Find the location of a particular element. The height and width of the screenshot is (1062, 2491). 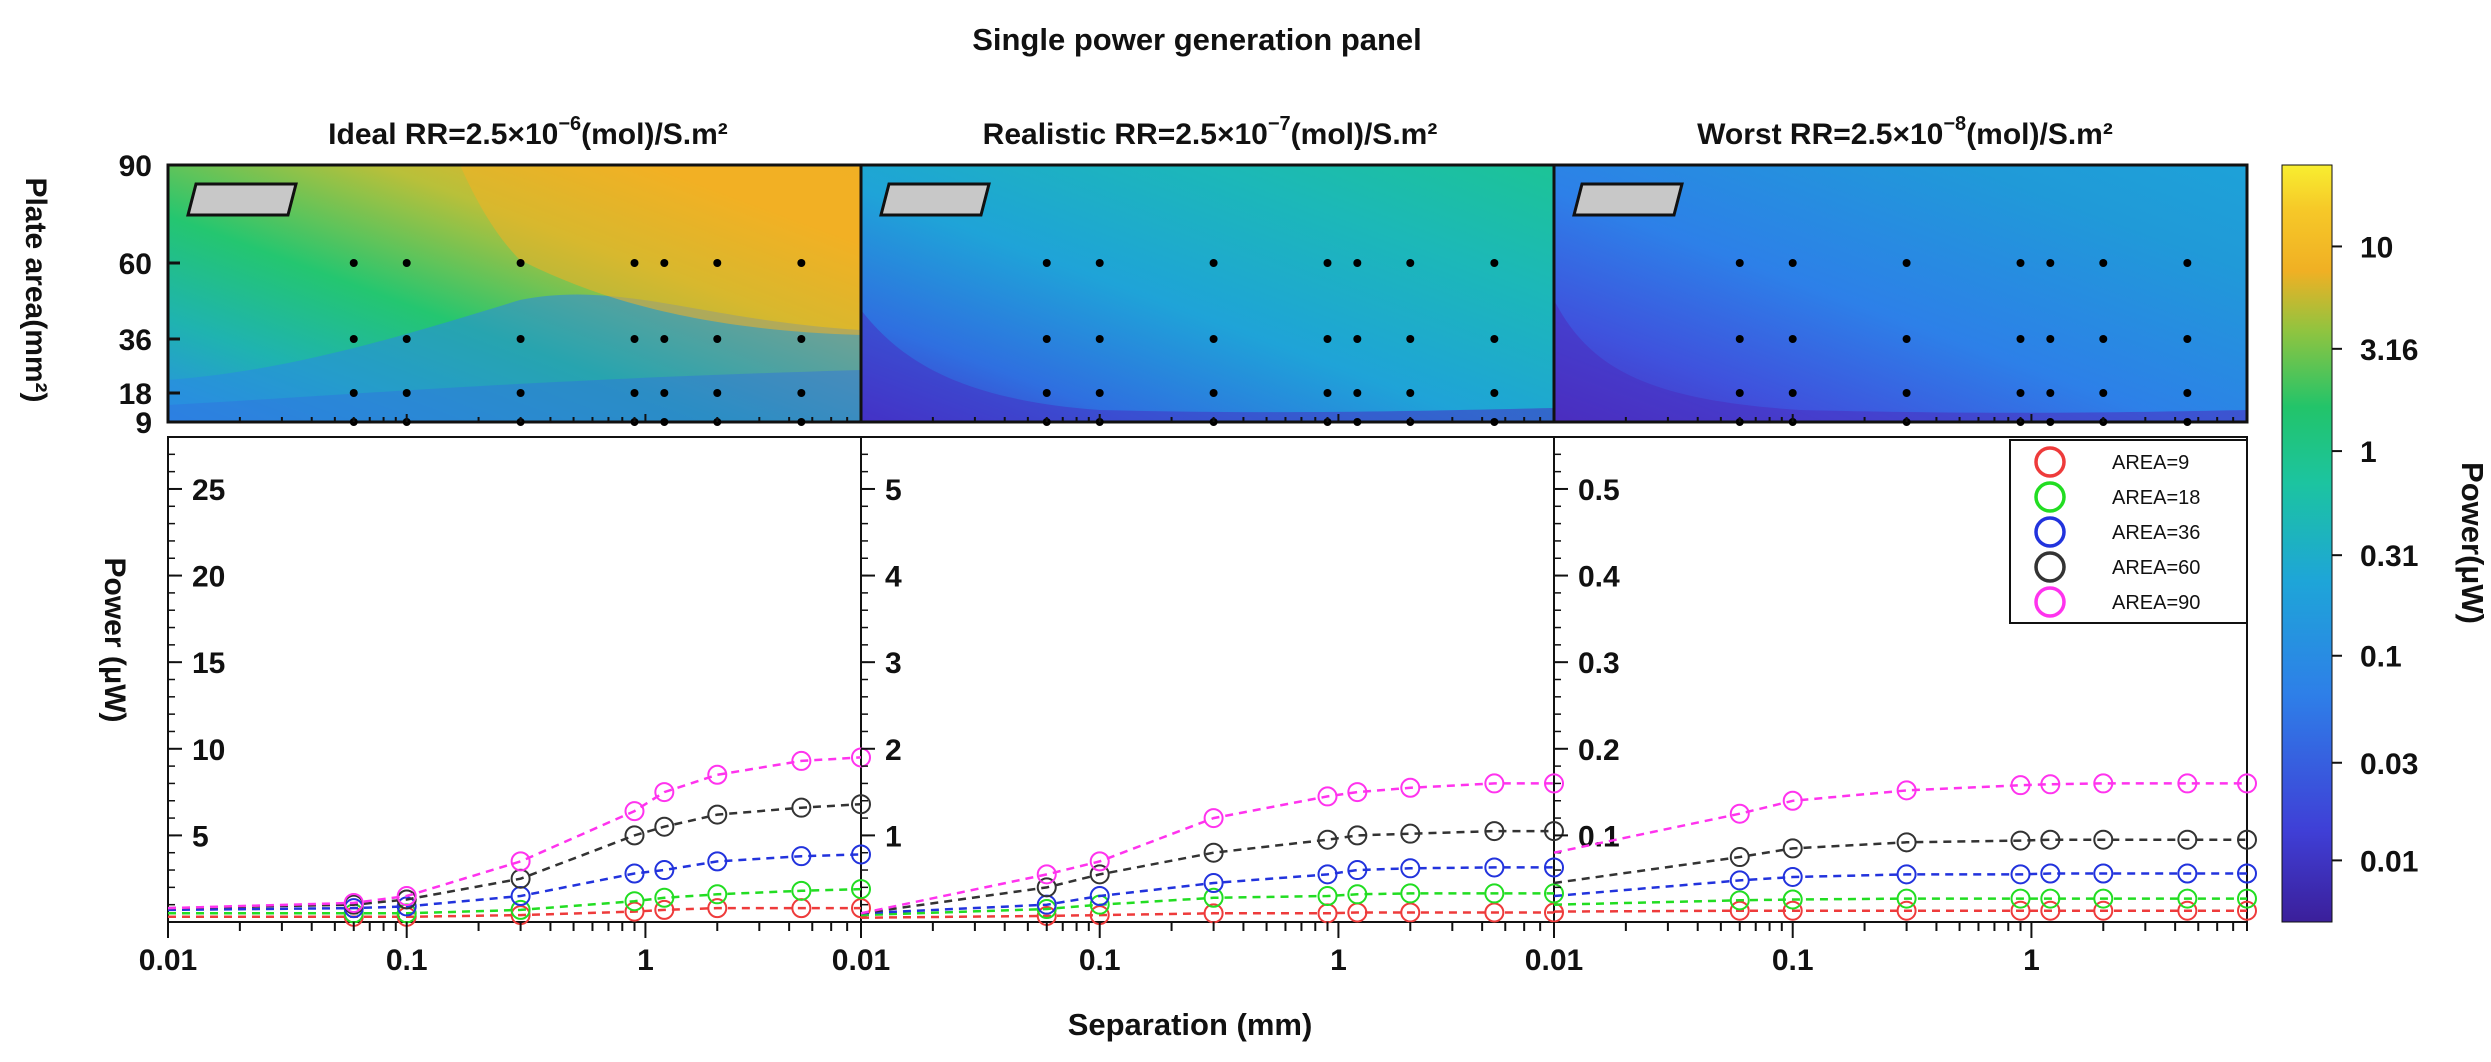

svg-text: Ideal RR=2.5×10−6(mol)/S.m² is located at coordinates (528, 132).